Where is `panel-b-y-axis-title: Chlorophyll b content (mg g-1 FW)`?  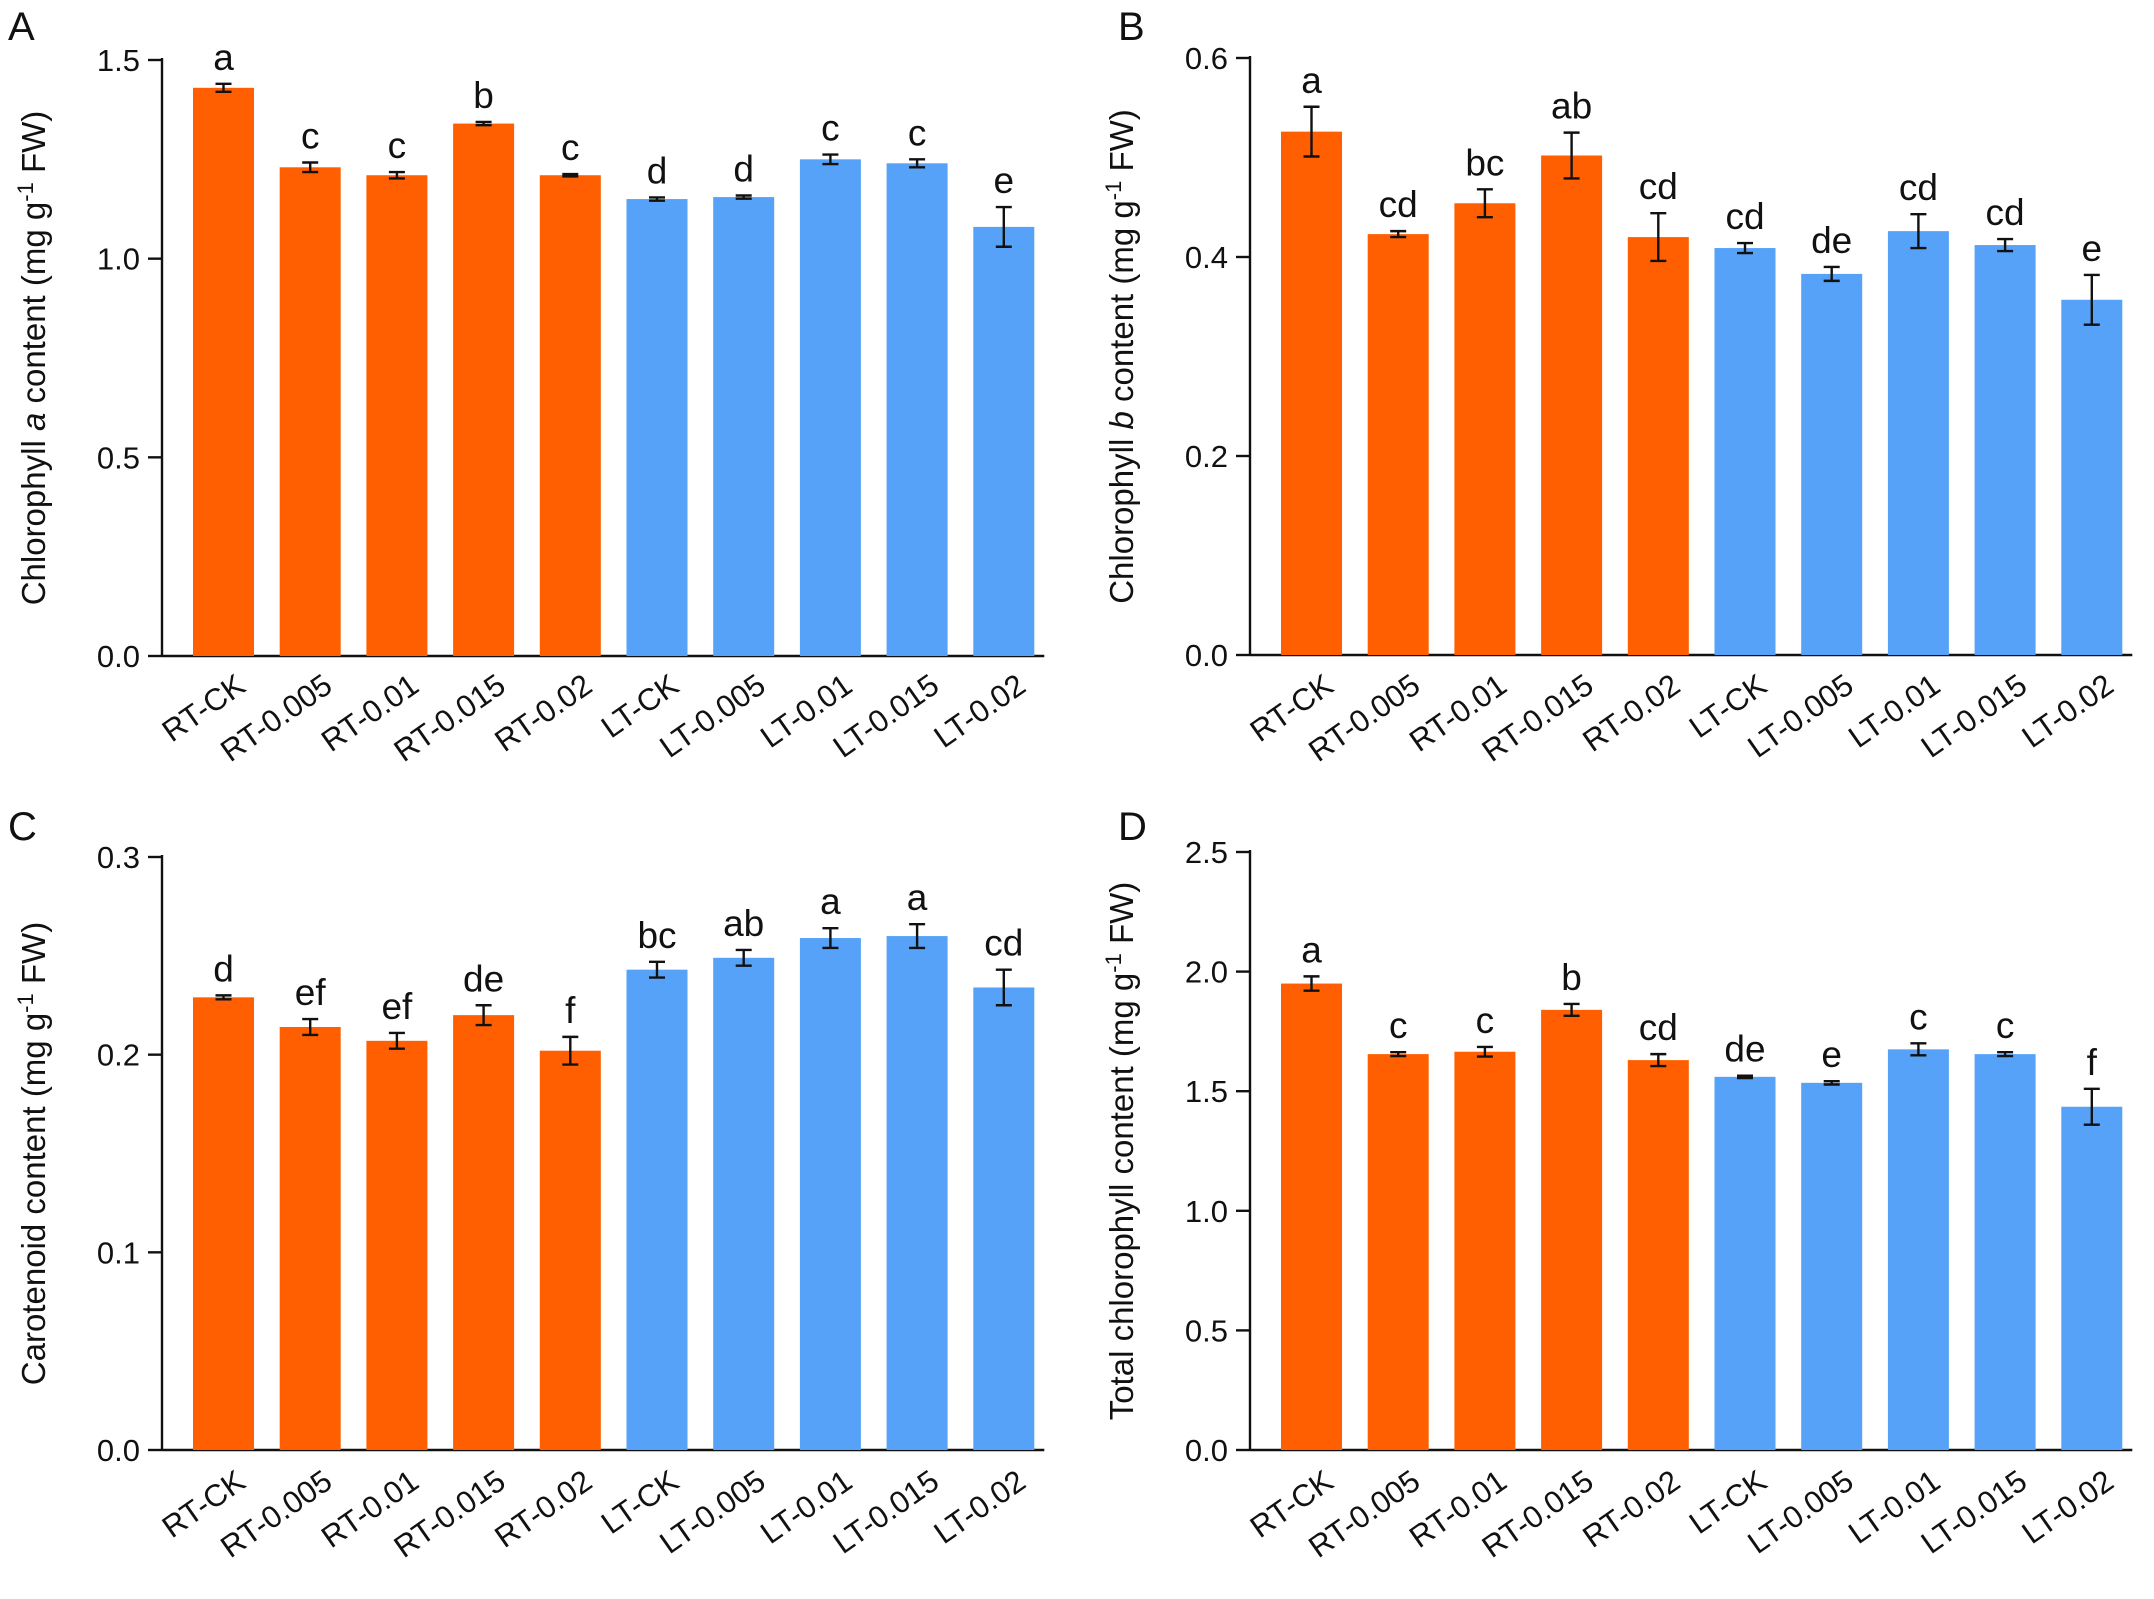 panel-b-y-axis-title: Chlorophyll b content (mg g-1 FW) is located at coordinates (1121, 356).